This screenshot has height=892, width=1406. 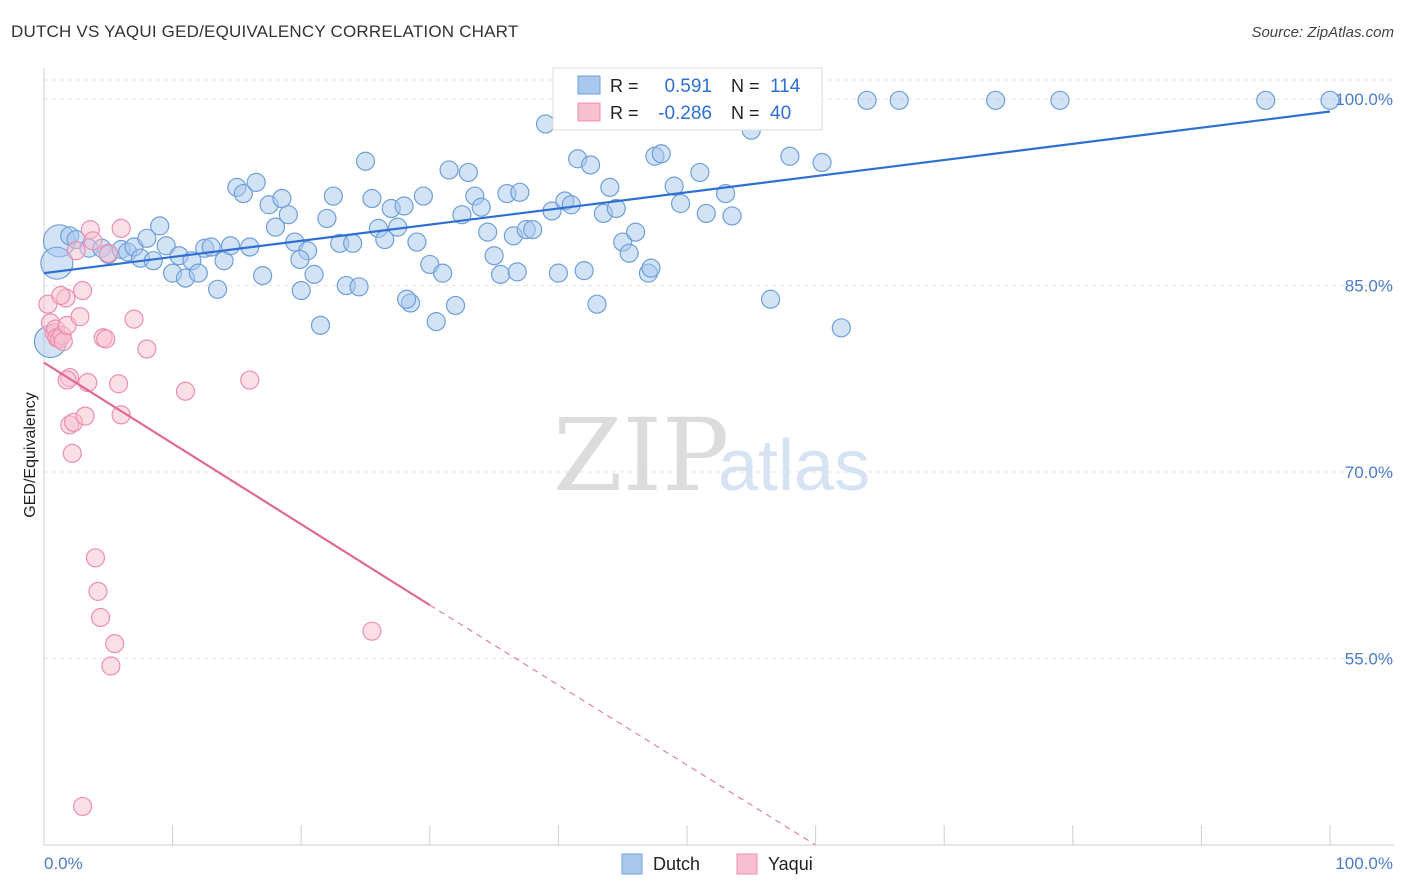 What do you see at coordinates (745, 113) in the screenshot?
I see `stats-n-label-yaqui: N =` at bounding box center [745, 113].